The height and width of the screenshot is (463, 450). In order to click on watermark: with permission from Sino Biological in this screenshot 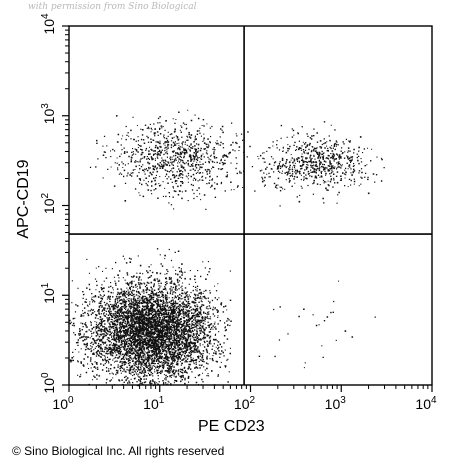, I will do `click(112, 7)`.